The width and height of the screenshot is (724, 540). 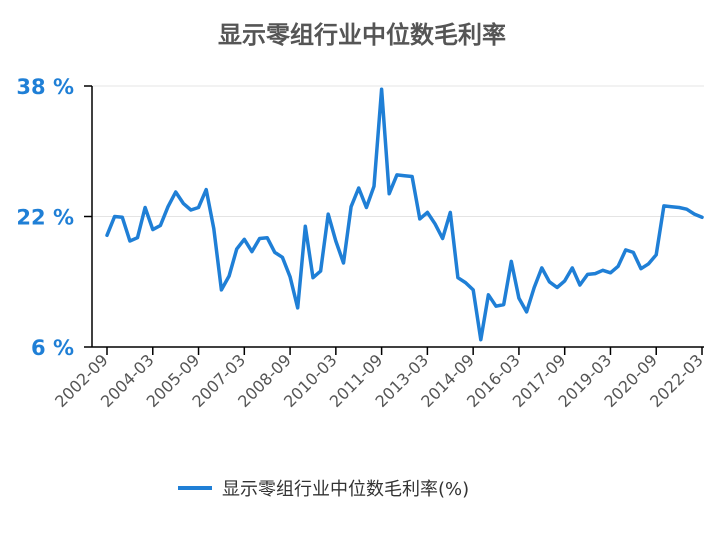 What do you see at coordinates (45, 87) in the screenshot?
I see `y-tick-label: 38 %` at bounding box center [45, 87].